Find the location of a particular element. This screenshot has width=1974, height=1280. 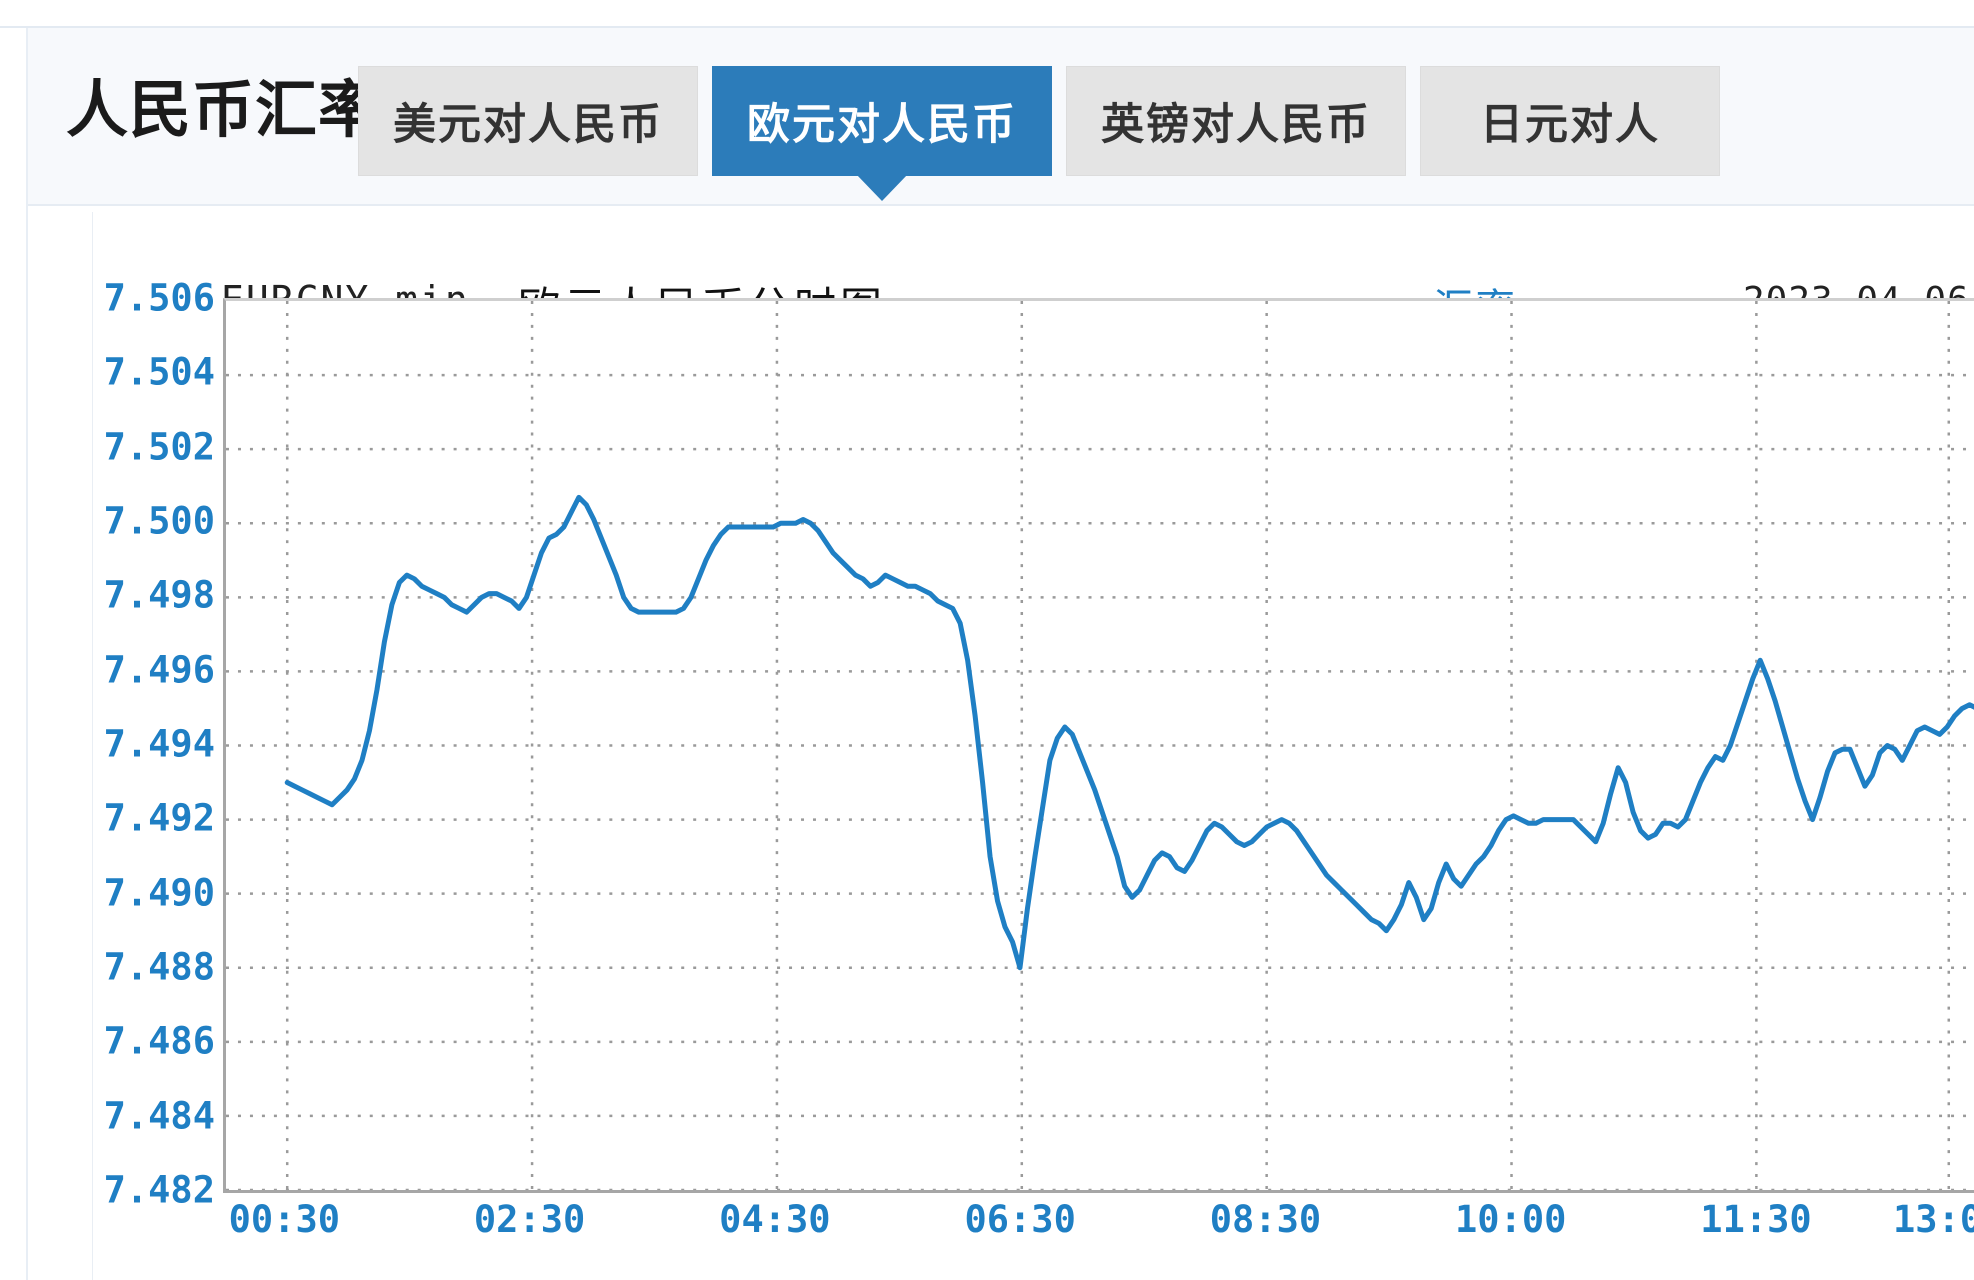

y-axis-tick: 7.488 is located at coordinates (159, 967).